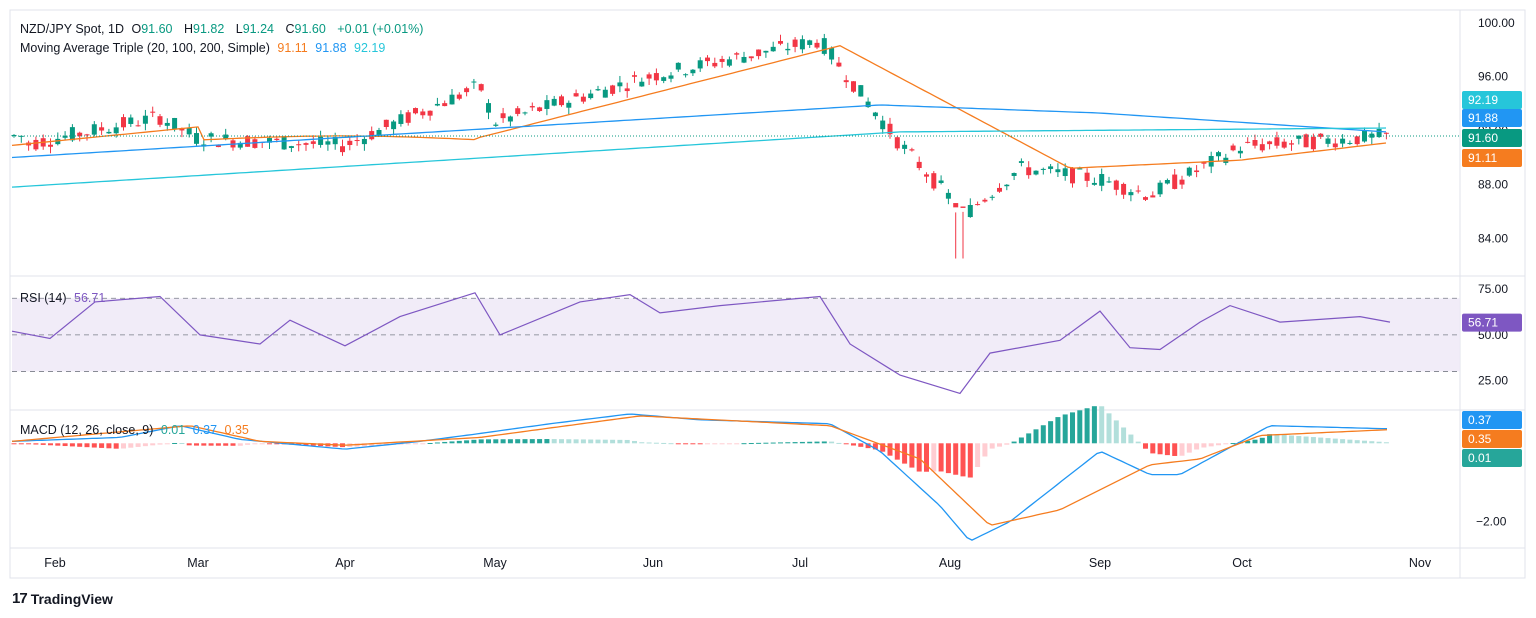 This screenshot has width=1536, height=618. Describe the element at coordinates (20, 598) in the screenshot. I see `tradingview-logo-icon: 17` at that location.